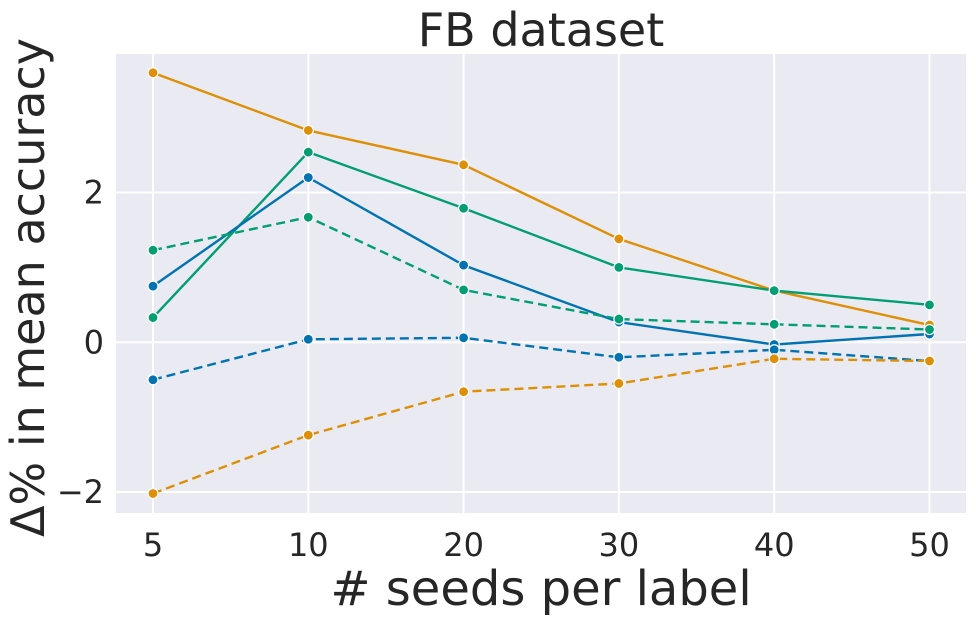 The width and height of the screenshot is (976, 622). Describe the element at coordinates (80, 492) in the screenshot. I see `y-tick-label: −2` at that location.